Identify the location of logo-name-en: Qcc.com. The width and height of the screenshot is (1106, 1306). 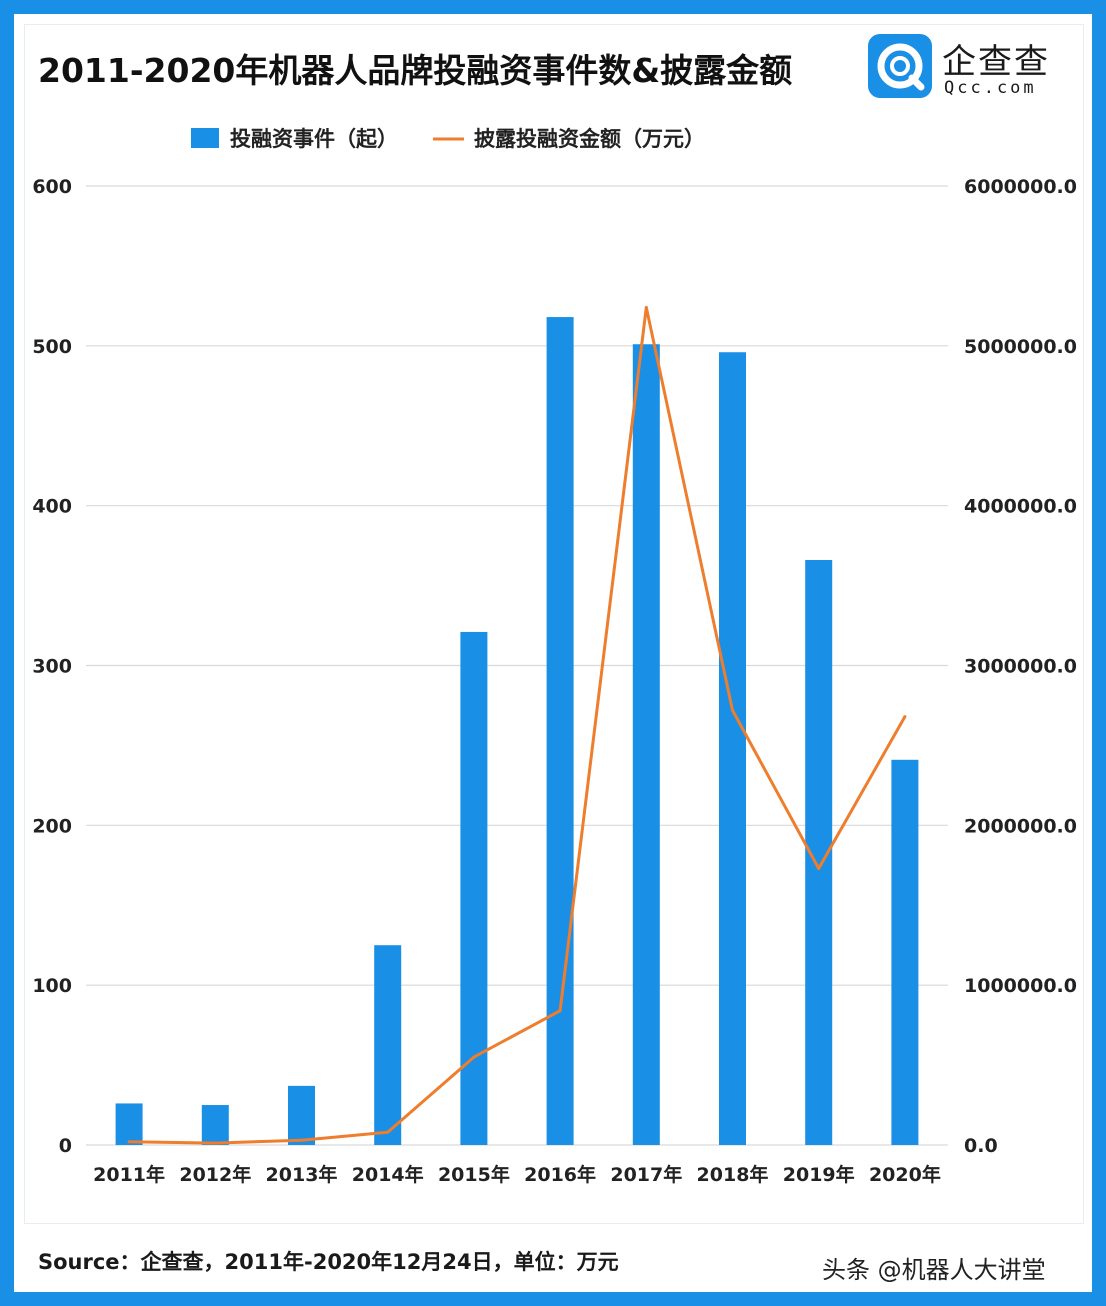
(990, 88).